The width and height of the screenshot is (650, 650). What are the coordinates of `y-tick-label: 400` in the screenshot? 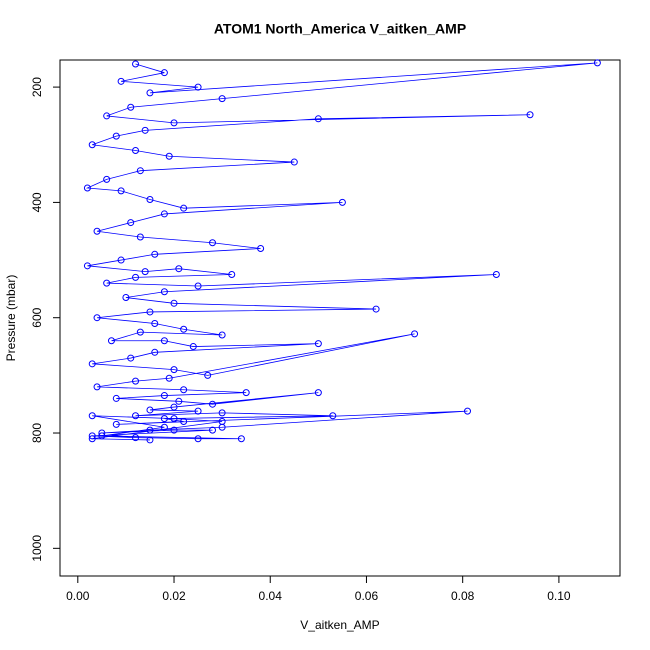 It's located at (37, 202).